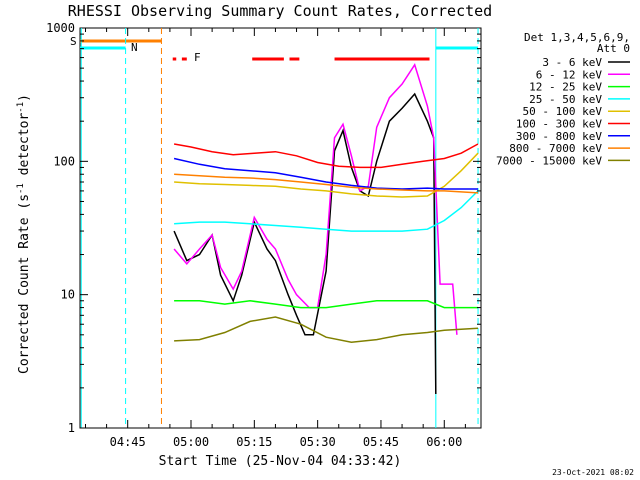  What do you see at coordinates (559, 124) in the screenshot?
I see `legend-label: 100 - 300 keV` at bounding box center [559, 124].